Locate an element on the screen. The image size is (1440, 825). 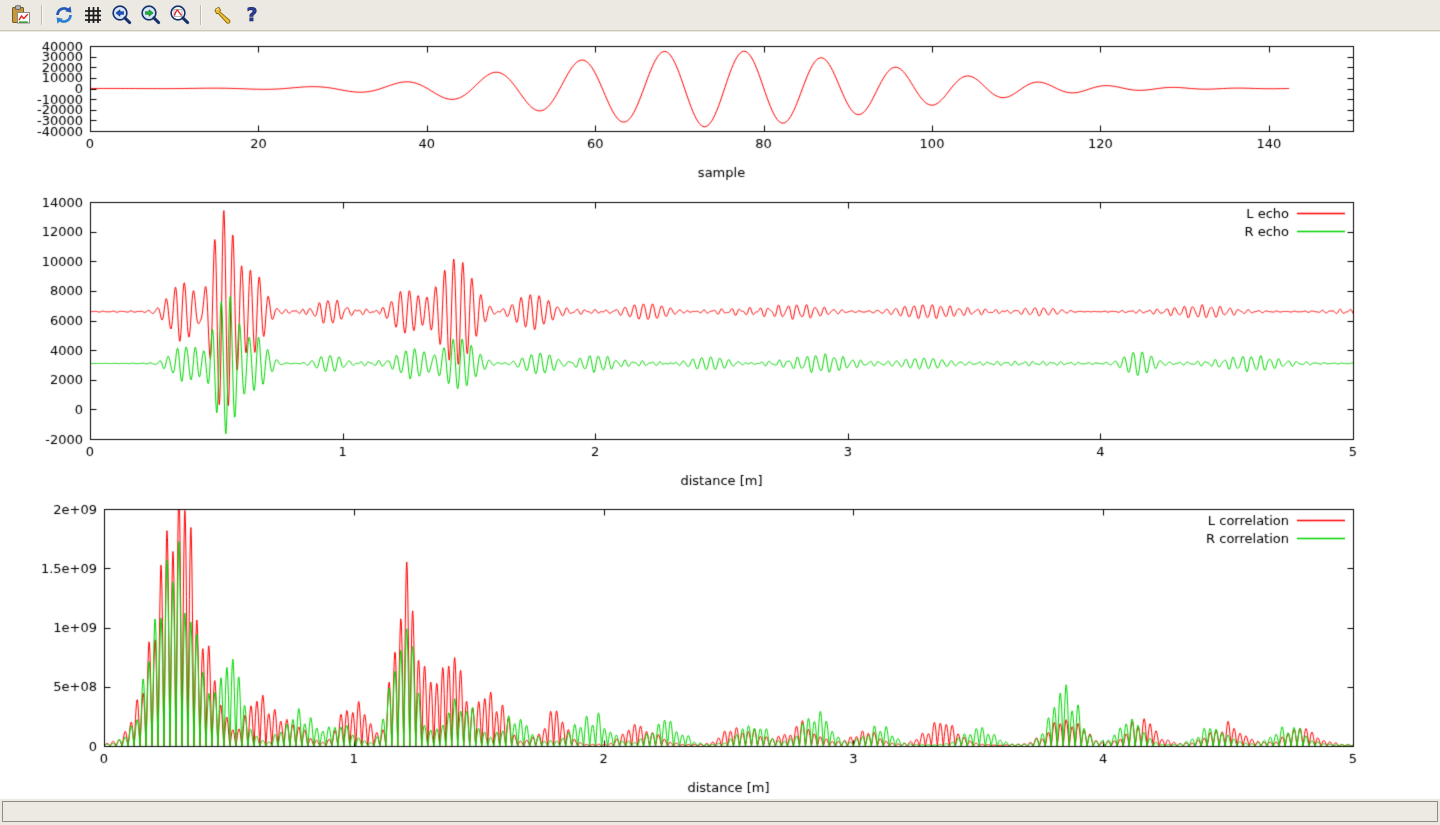
statusbar is located at coordinates (720, 812).